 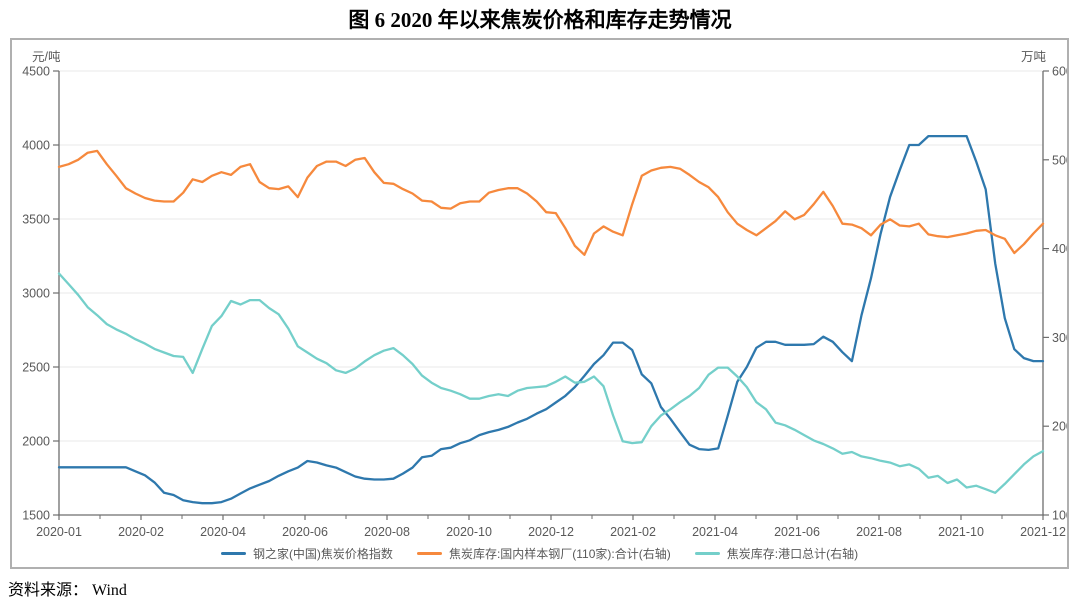 I want to click on legend-line-swatch-blue, so click(x=233, y=553).